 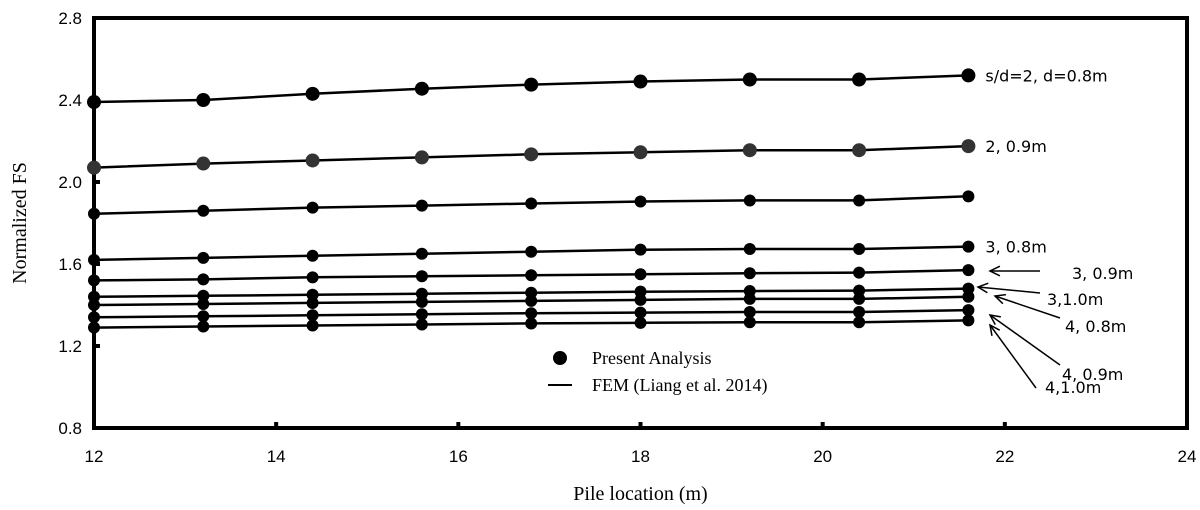 What do you see at coordinates (1187, 456) in the screenshot?
I see `x-tick-label: 24` at bounding box center [1187, 456].